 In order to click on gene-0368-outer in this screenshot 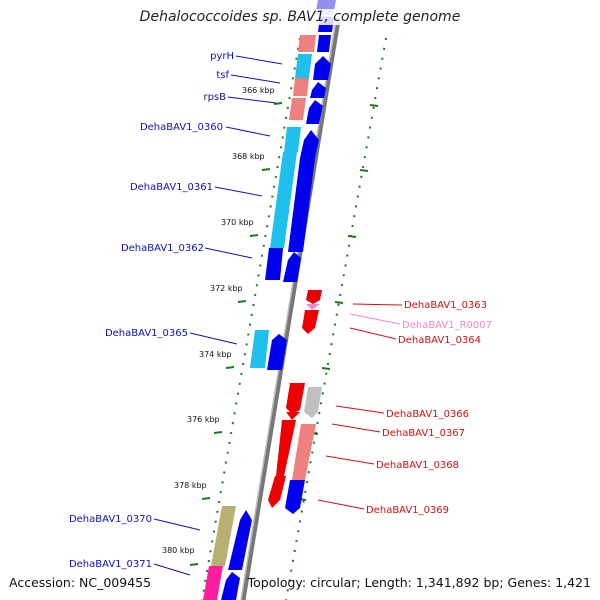, I will do `click(286, 448)`.